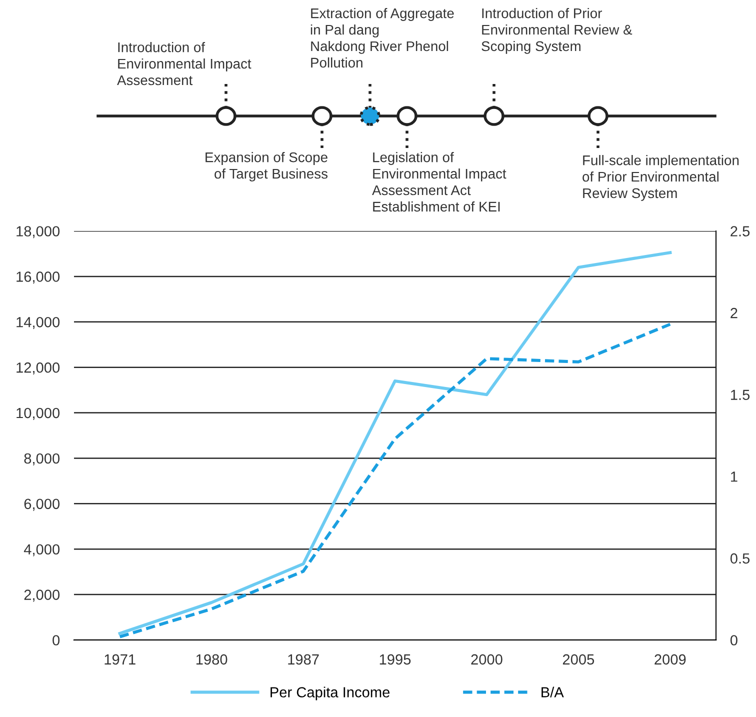 This screenshot has height=717, width=756. Describe the element at coordinates (303, 659) in the screenshot. I see `x-tick-label: 1987` at that location.